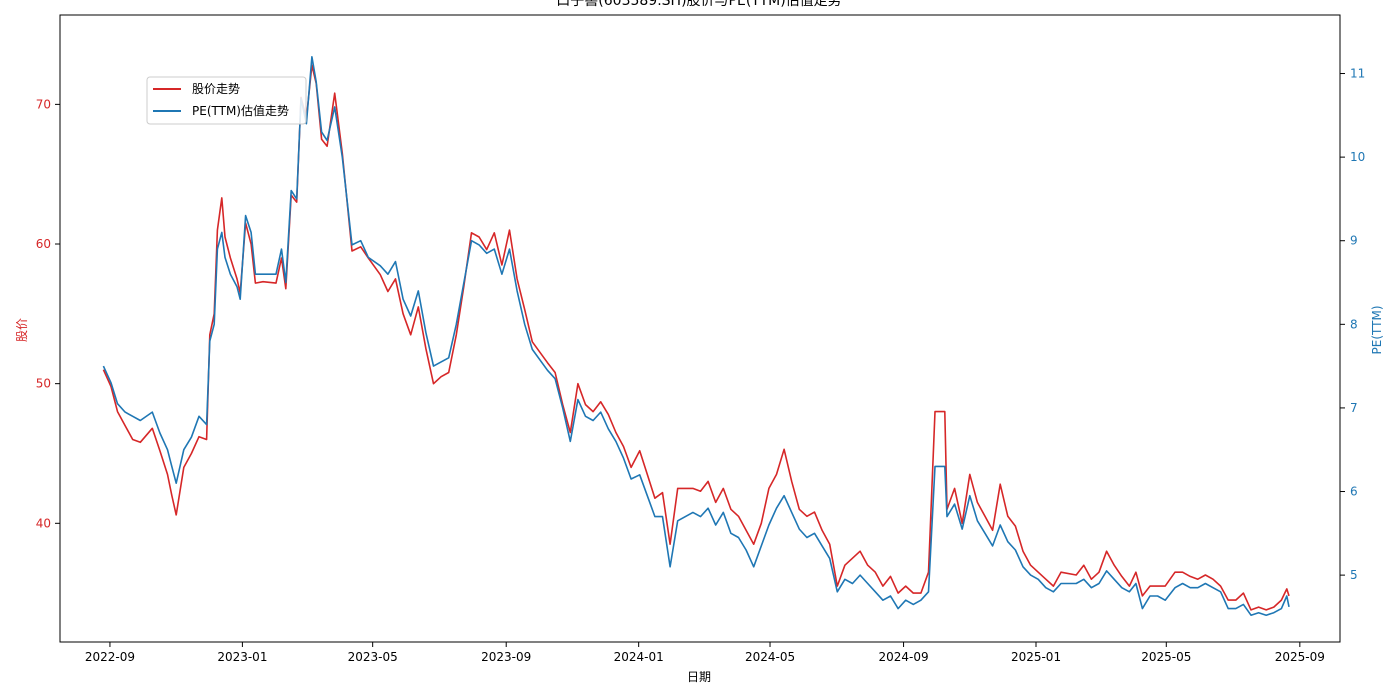  What do you see at coordinates (43, 244) in the screenshot?
I see `y-left-tick-label: 60` at bounding box center [43, 244].